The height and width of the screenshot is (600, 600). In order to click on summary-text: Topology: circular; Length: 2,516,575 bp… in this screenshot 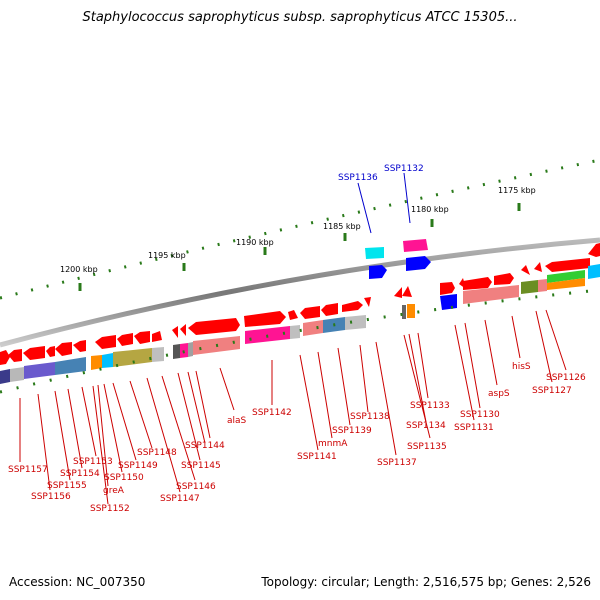, I will do `click(426, 582)`.